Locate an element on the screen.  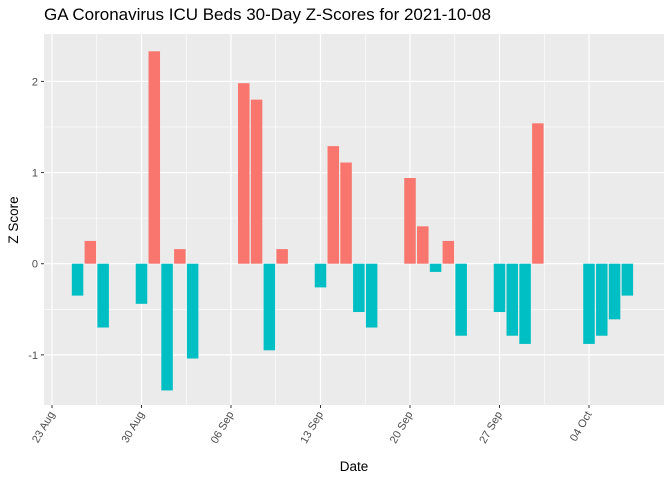
x-tick-label: 06 Sep is located at coordinates (223, 428).